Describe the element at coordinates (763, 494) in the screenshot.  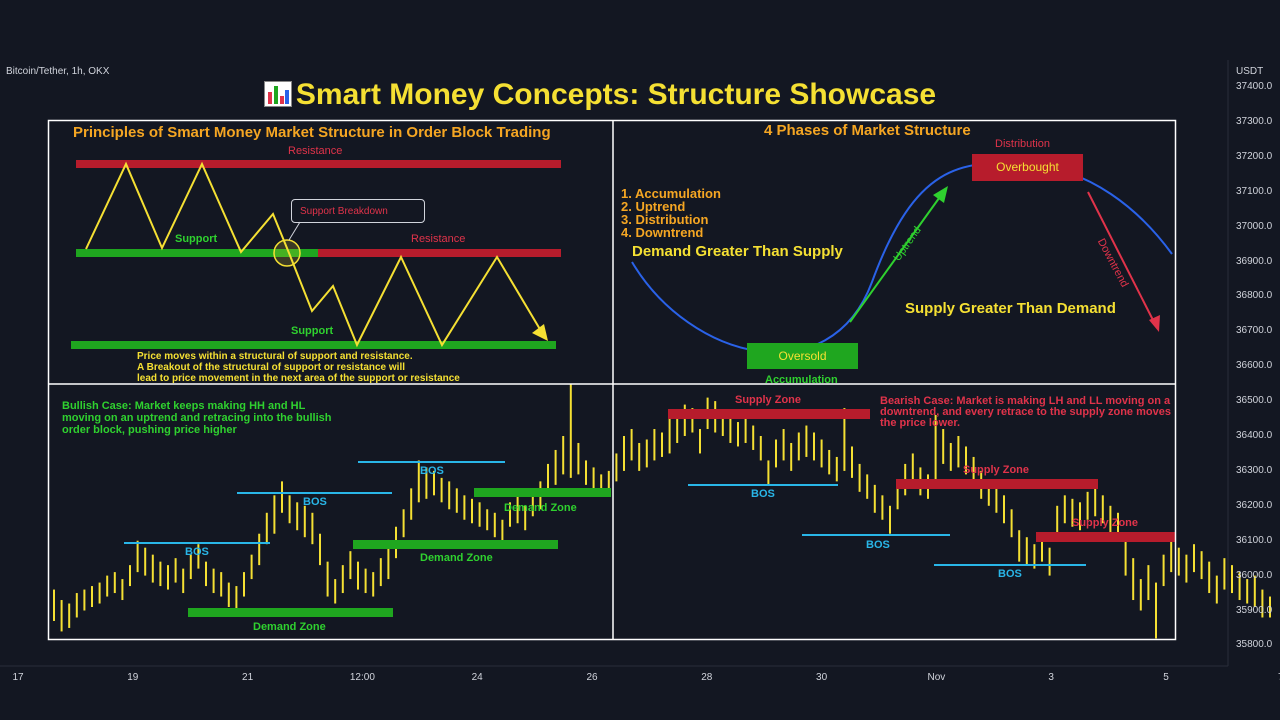
I see `bear-bos-label-1: BOS` at that location.